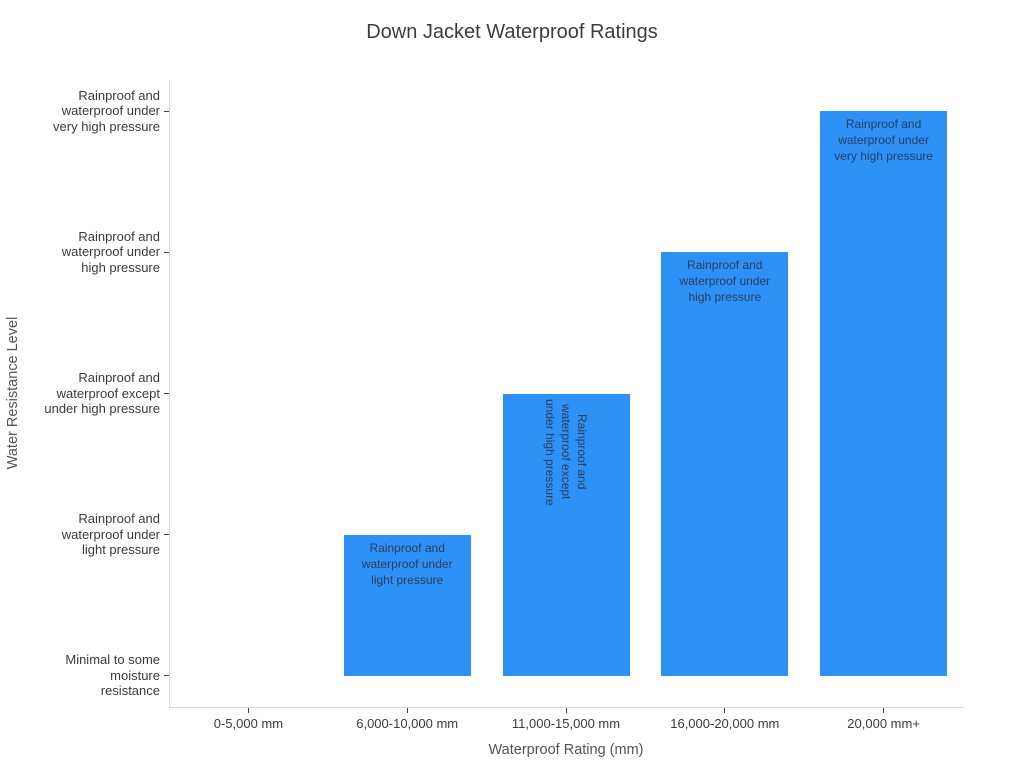 This screenshot has height=768, width=1024. I want to click on chart-title: Down Jacket Waterproof Ratings, so click(512, 32).